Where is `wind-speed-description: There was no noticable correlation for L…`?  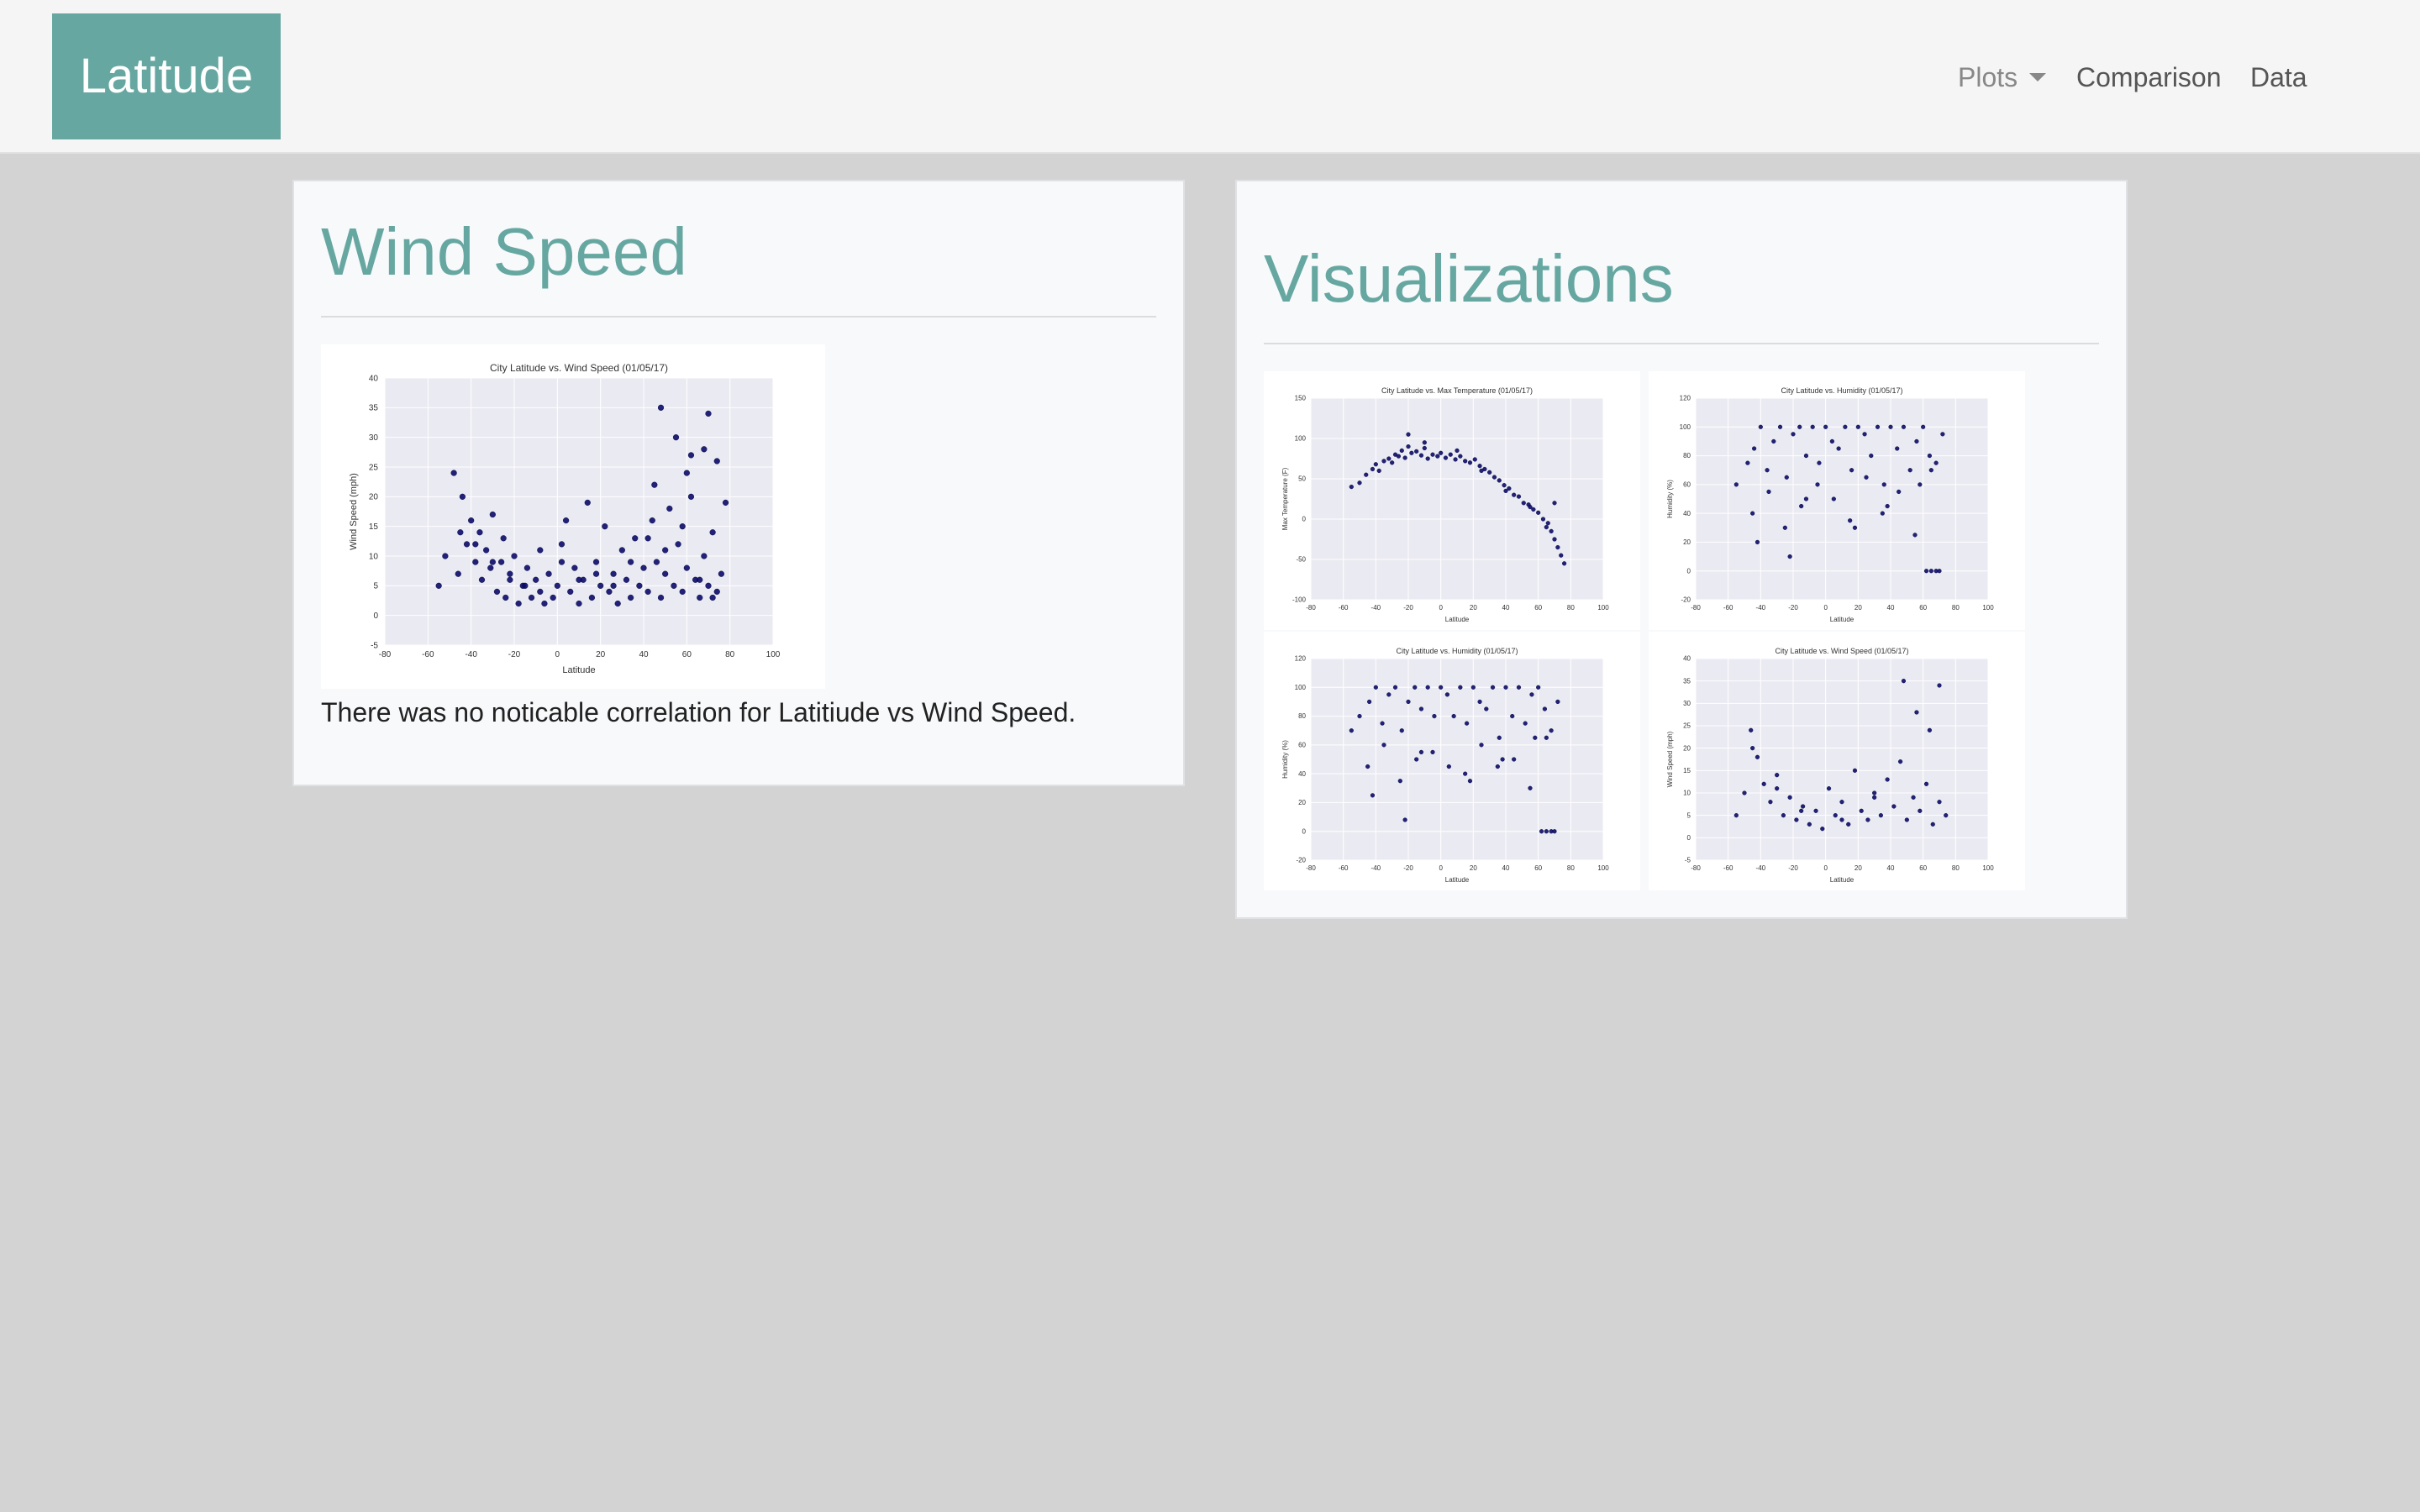
wind-speed-description: There was no noticable correlation for L… is located at coordinates (698, 712).